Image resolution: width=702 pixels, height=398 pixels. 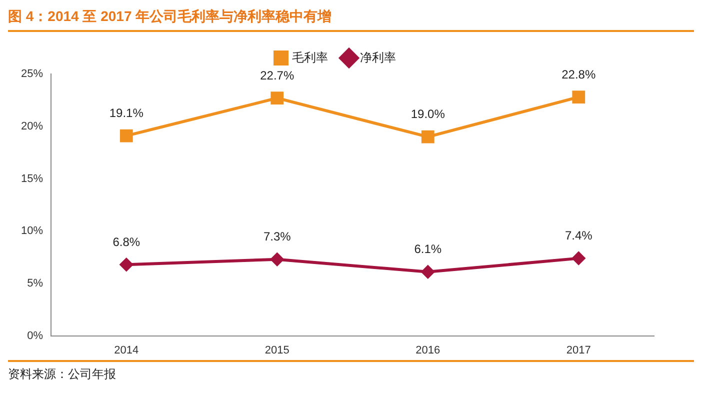 What do you see at coordinates (428, 114) in the screenshot?
I see `data-label: 19.0%` at bounding box center [428, 114].